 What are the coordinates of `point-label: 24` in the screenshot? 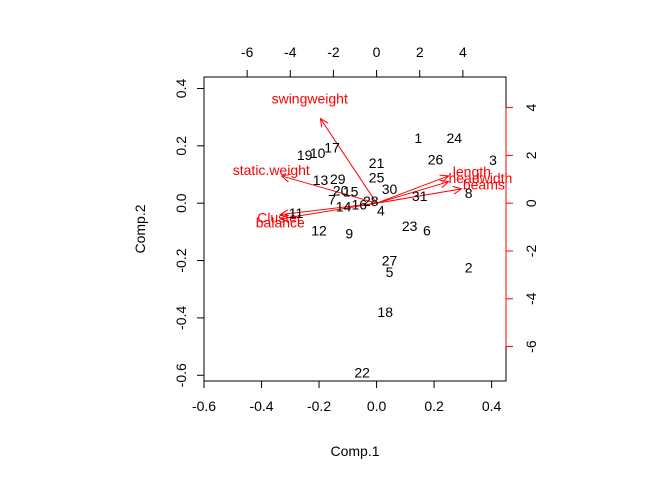 It's located at (454, 138).